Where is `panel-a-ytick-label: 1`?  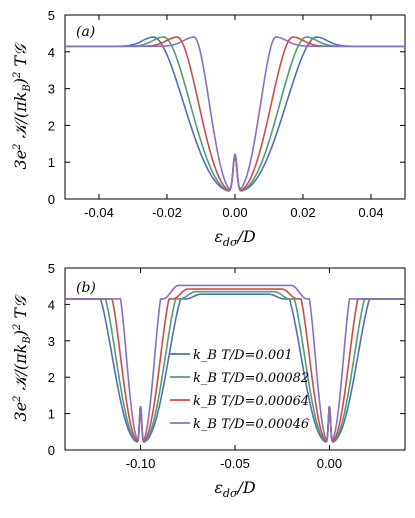
panel-a-ytick-label: 1 is located at coordinates (51, 162).